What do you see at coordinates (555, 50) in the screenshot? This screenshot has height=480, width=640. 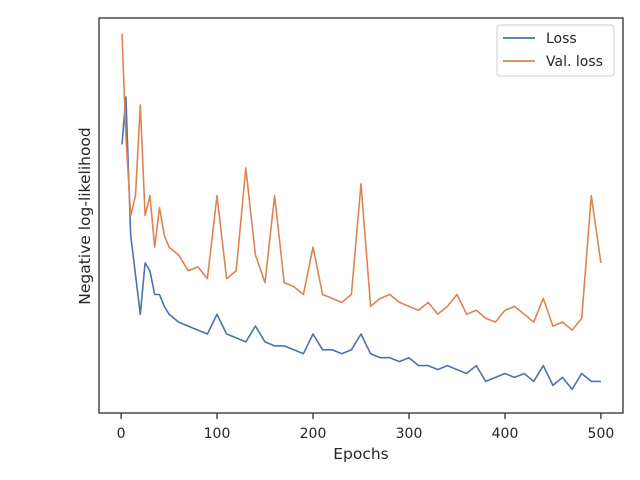 I see `legend: Loss Val. loss` at bounding box center [555, 50].